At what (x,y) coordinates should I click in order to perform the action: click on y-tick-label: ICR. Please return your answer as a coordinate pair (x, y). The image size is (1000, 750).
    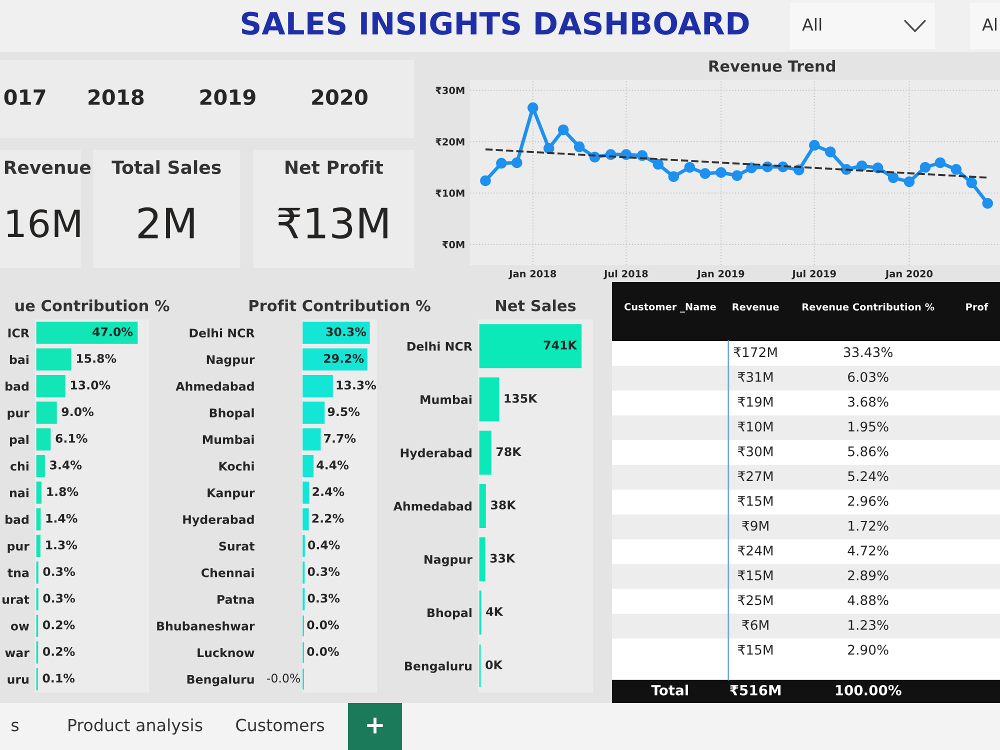
    Looking at the image, I should click on (19, 333).